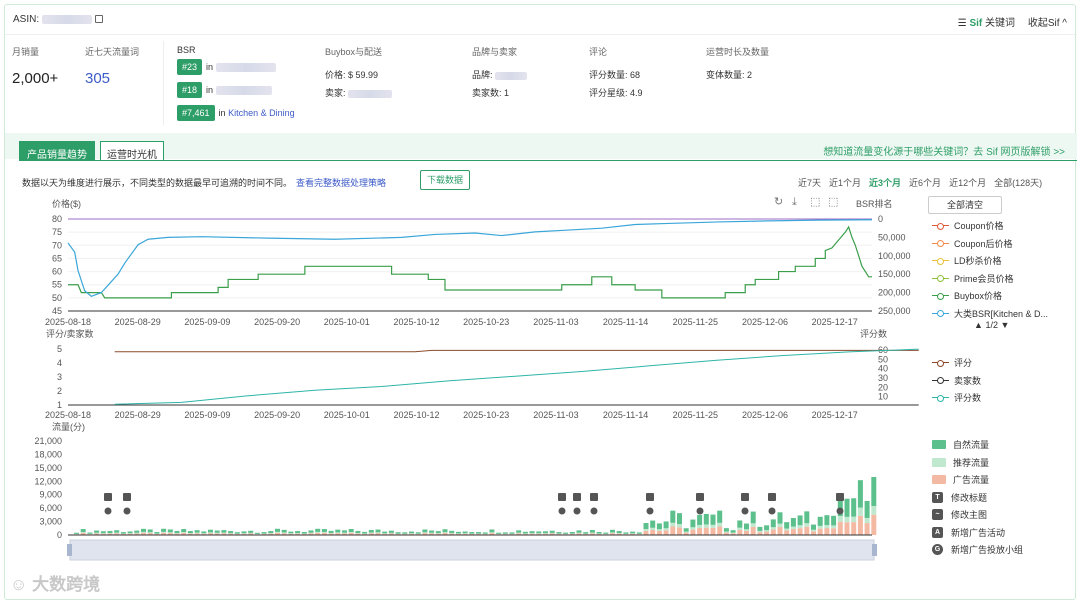 The image size is (1080, 604). Describe the element at coordinates (190, 90) in the screenshot. I see `bsr-tag: #18` at that location.